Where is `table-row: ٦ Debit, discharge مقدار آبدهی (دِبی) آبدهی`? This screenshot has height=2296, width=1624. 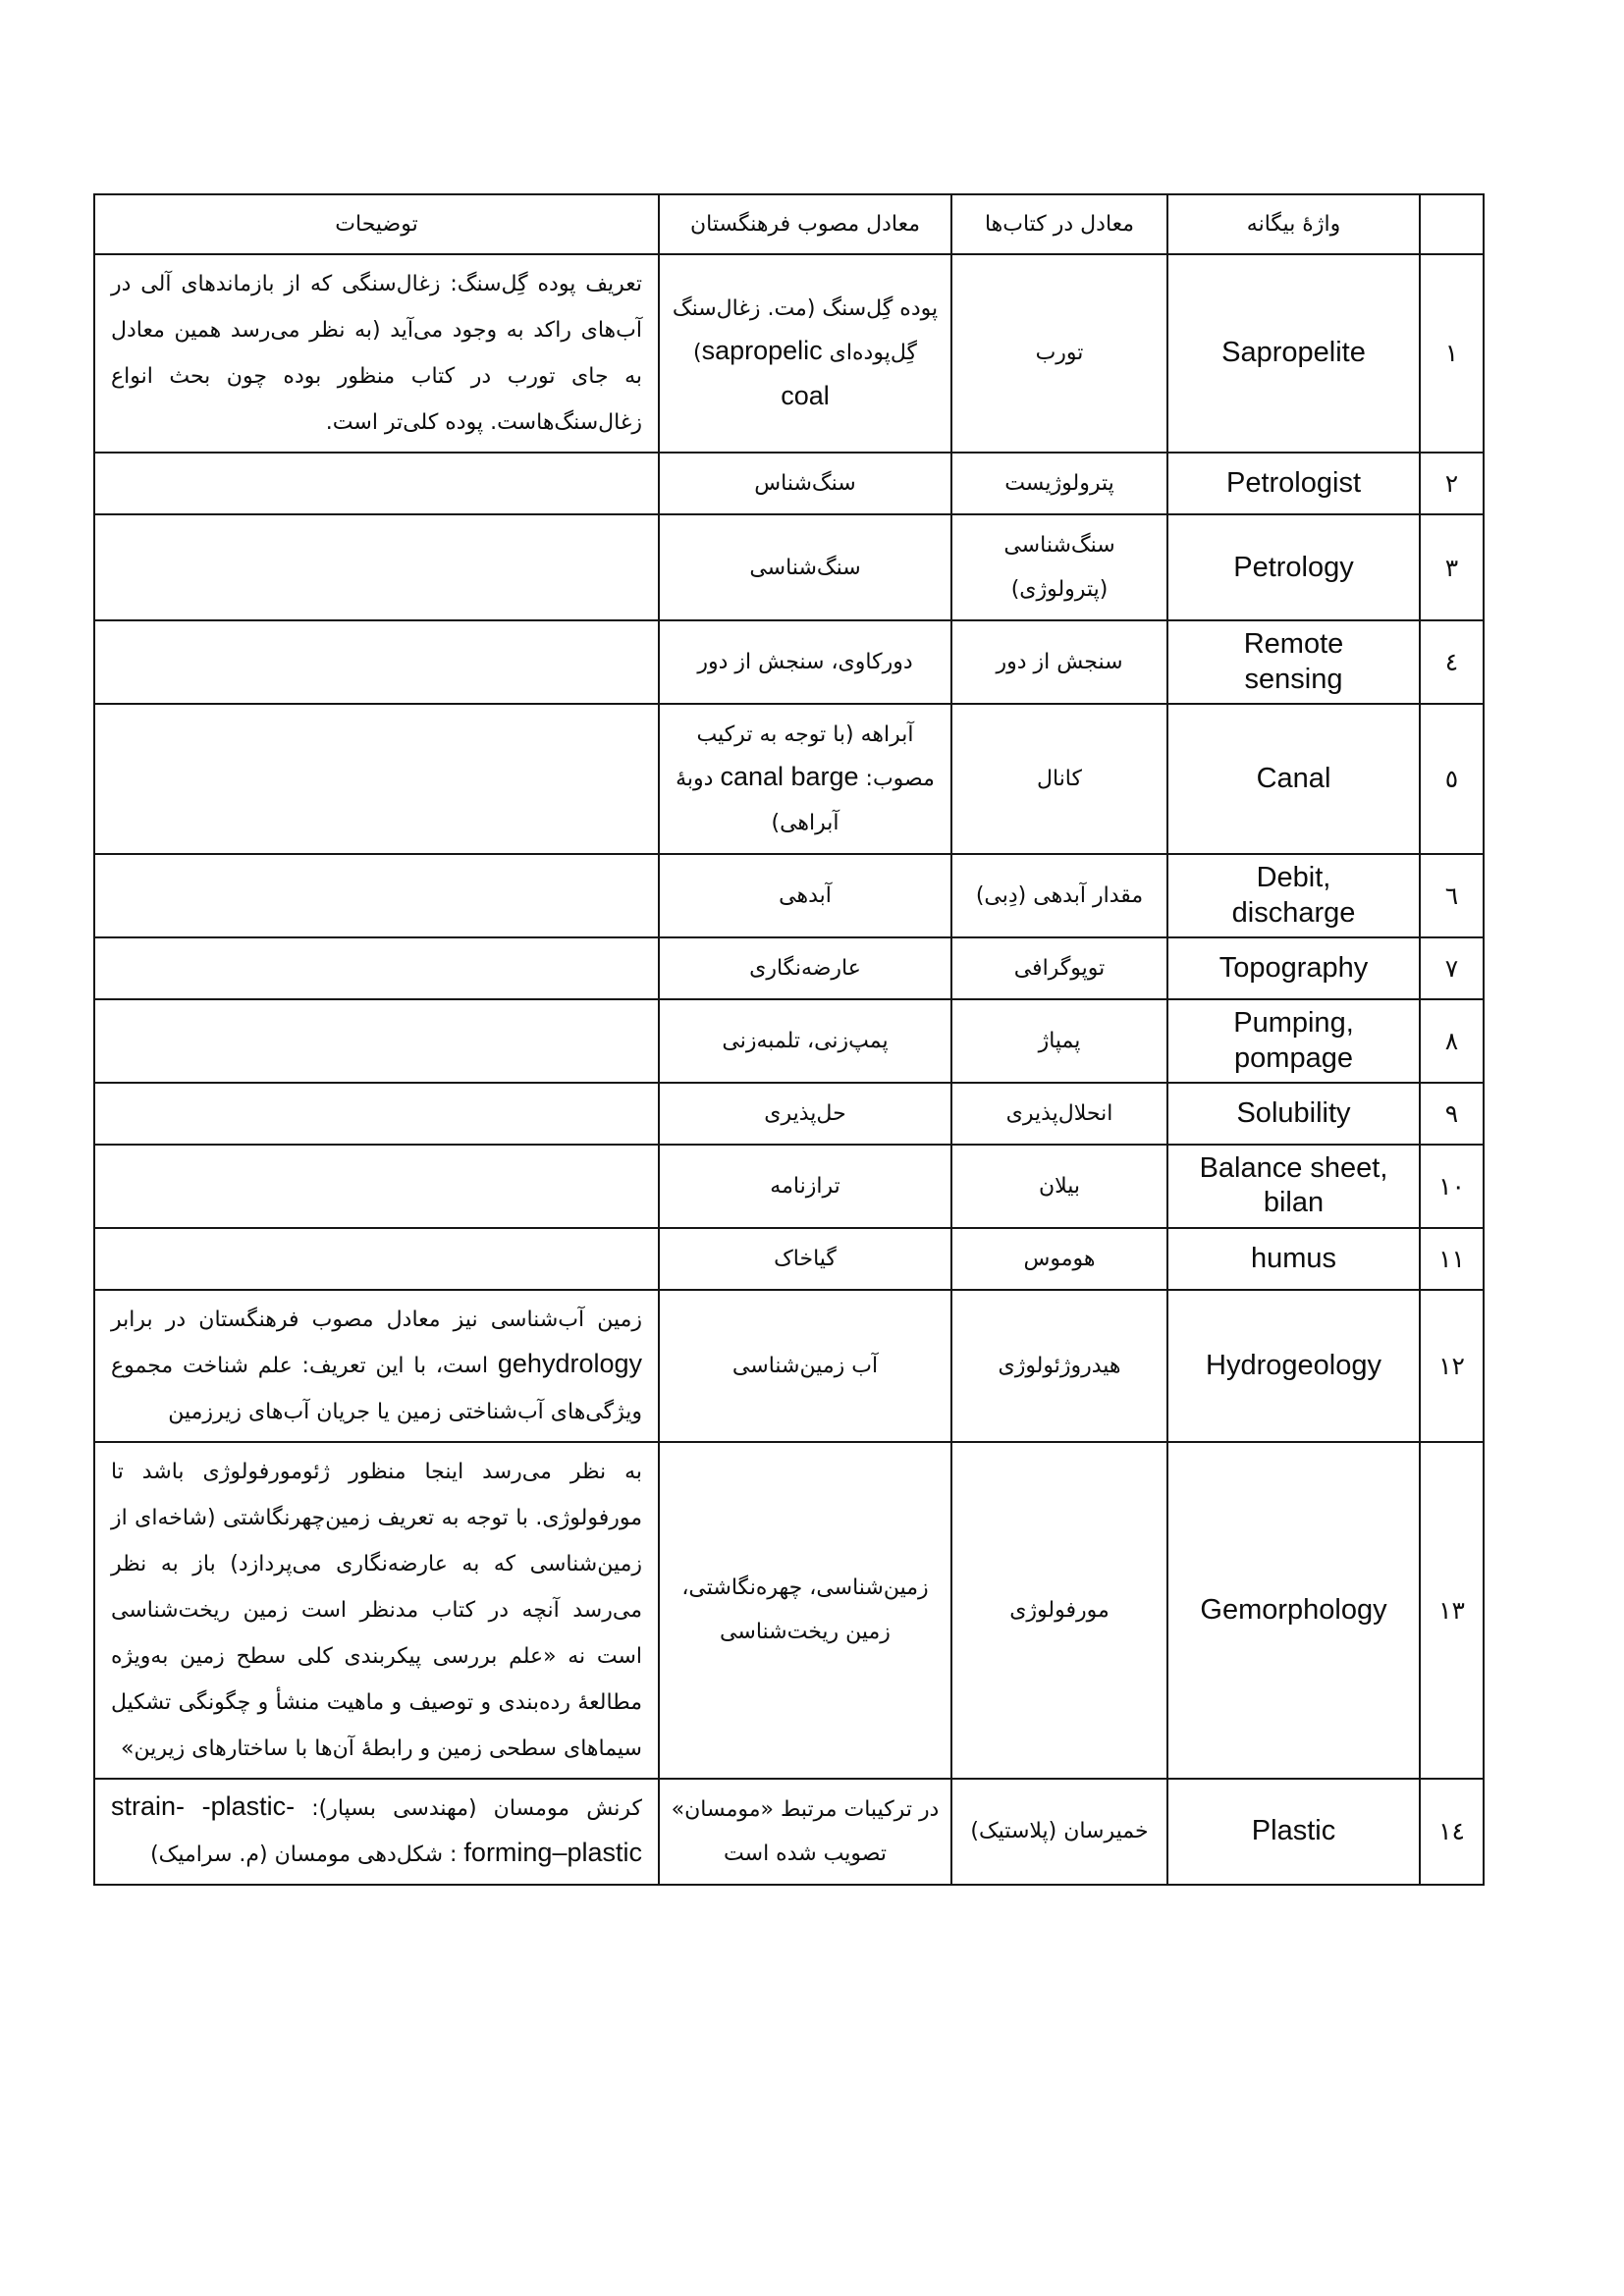
table-row: ٦ Debit, discharge مقدار آبدهی (دِبی) آبدهی is located at coordinates (789, 896).